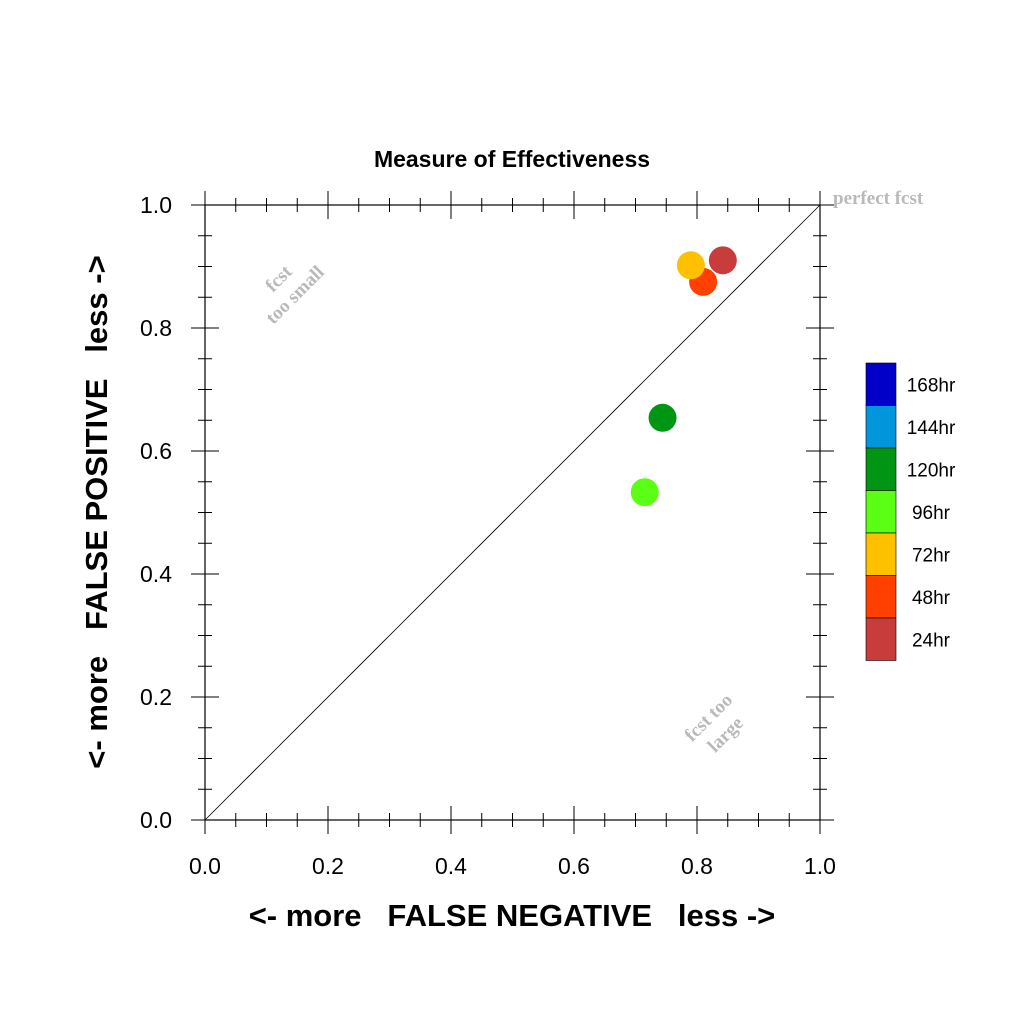  I want to click on y-tick-label: 0.6, so click(156, 451).